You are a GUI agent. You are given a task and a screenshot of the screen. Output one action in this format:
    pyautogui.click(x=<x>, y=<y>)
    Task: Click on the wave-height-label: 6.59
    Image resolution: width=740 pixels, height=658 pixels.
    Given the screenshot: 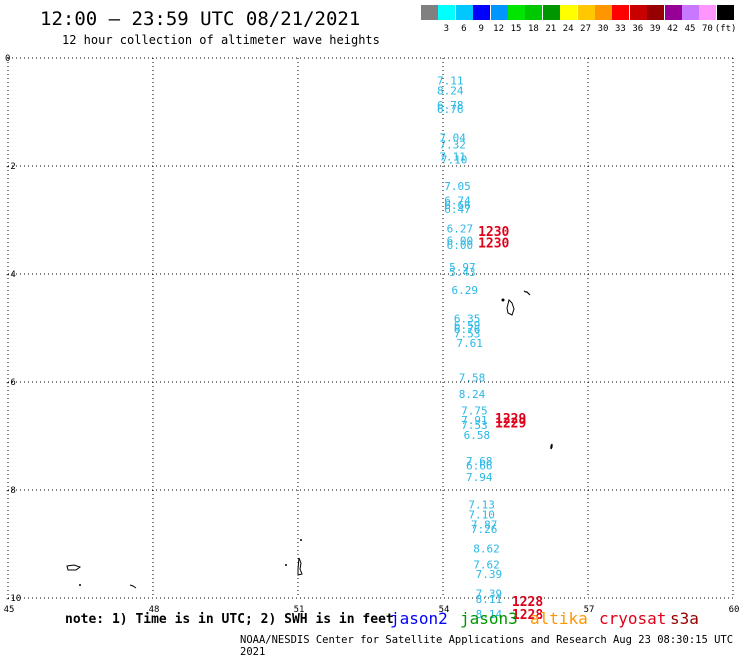 What is the action you would take?
    pyautogui.click(x=467, y=325)
    